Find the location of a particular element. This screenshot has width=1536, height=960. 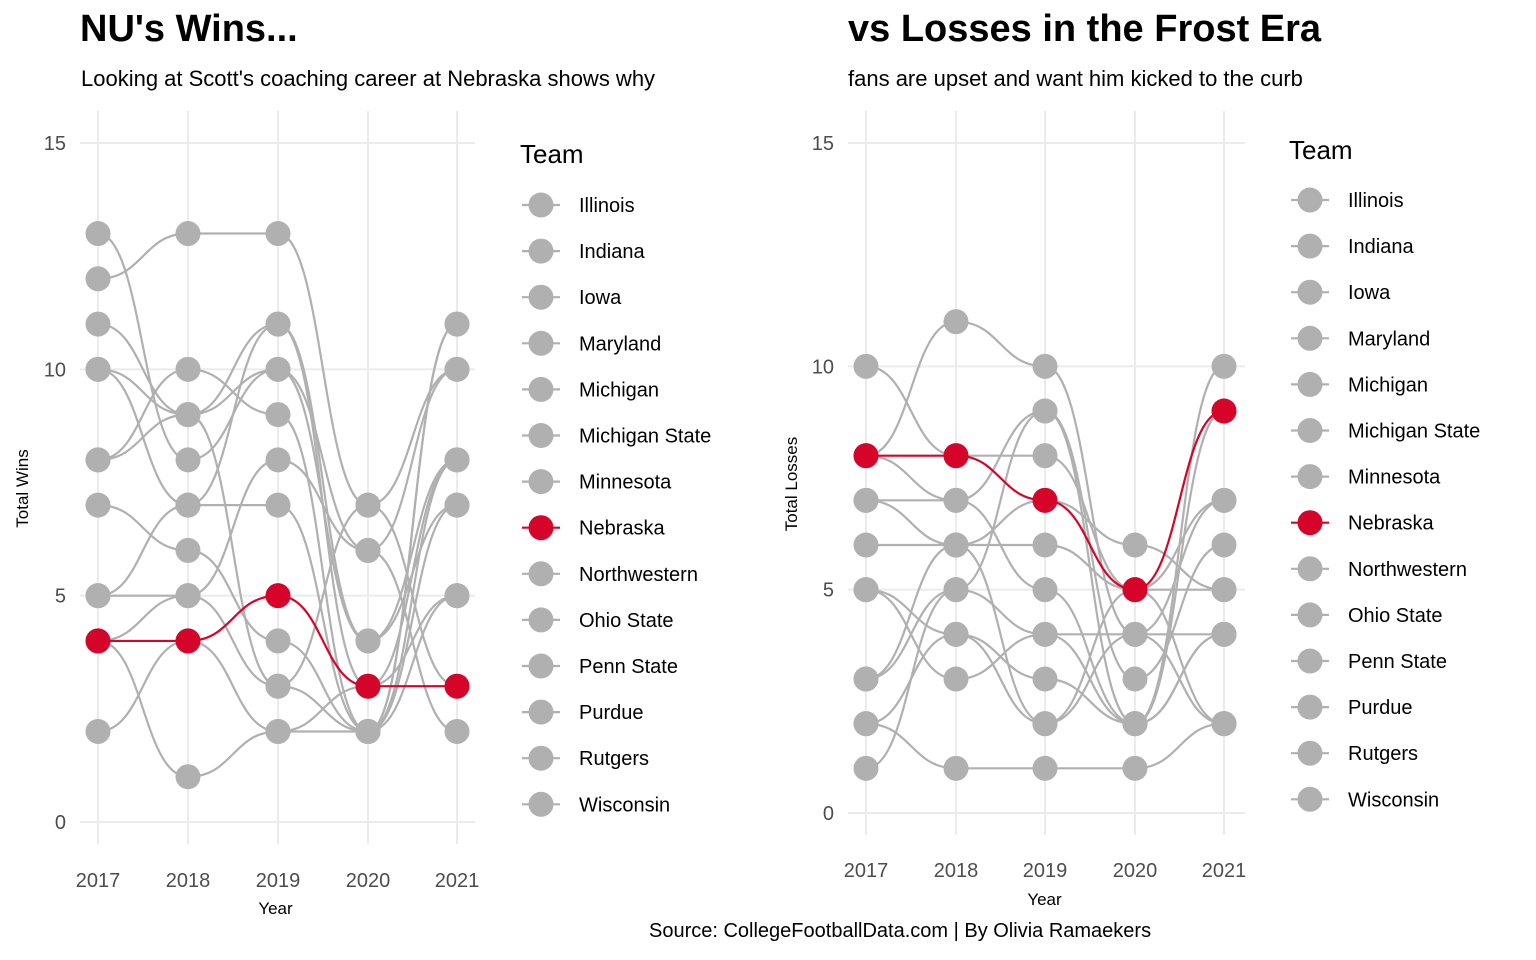

legend-label: Wisconsin is located at coordinates (624, 805).